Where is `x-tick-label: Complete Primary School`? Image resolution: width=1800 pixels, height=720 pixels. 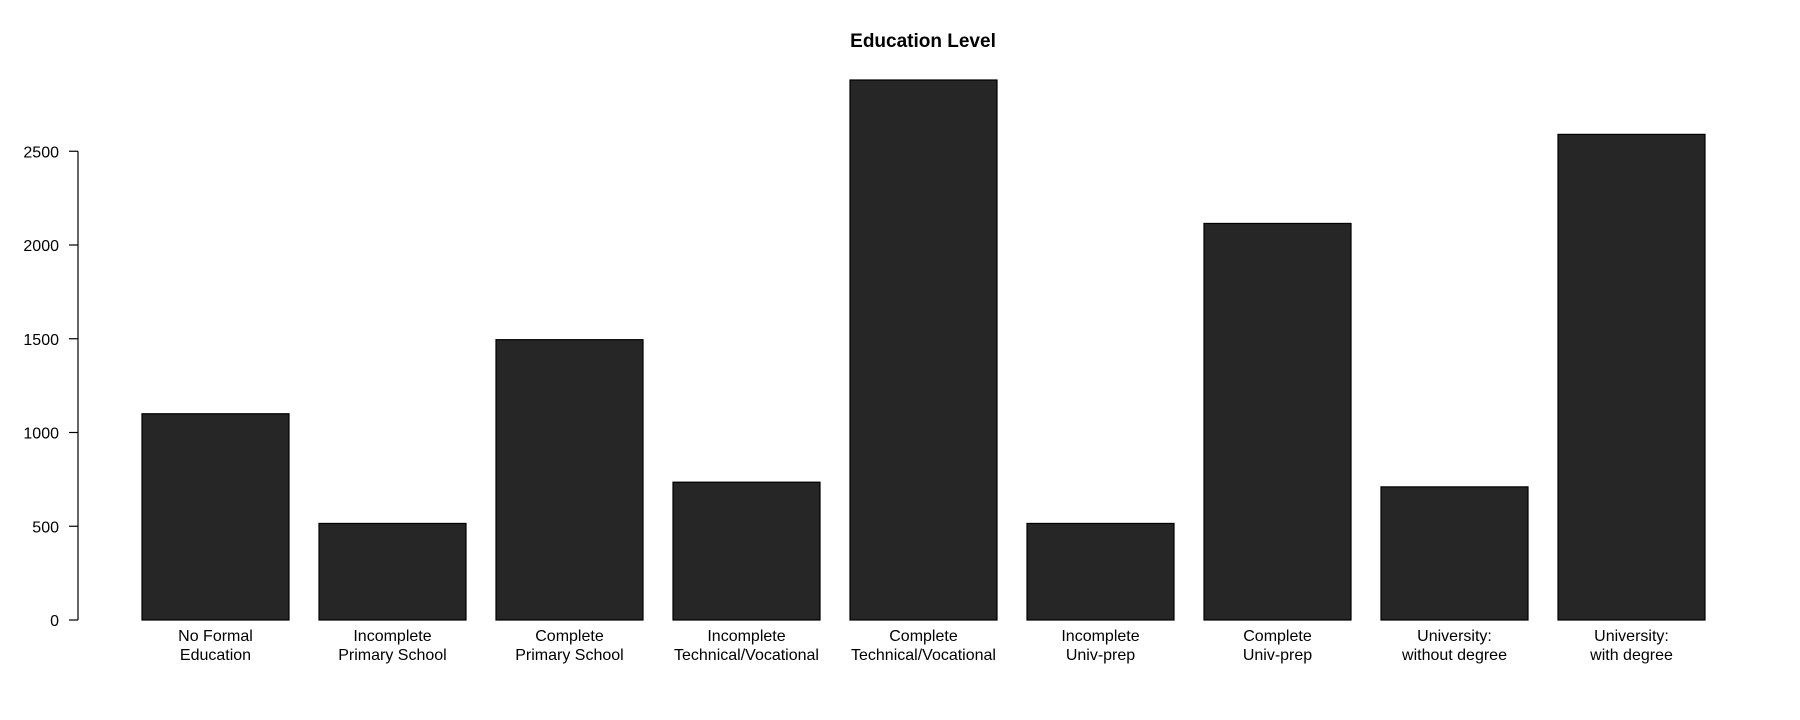
x-tick-label: Complete Primary School is located at coordinates (569, 646).